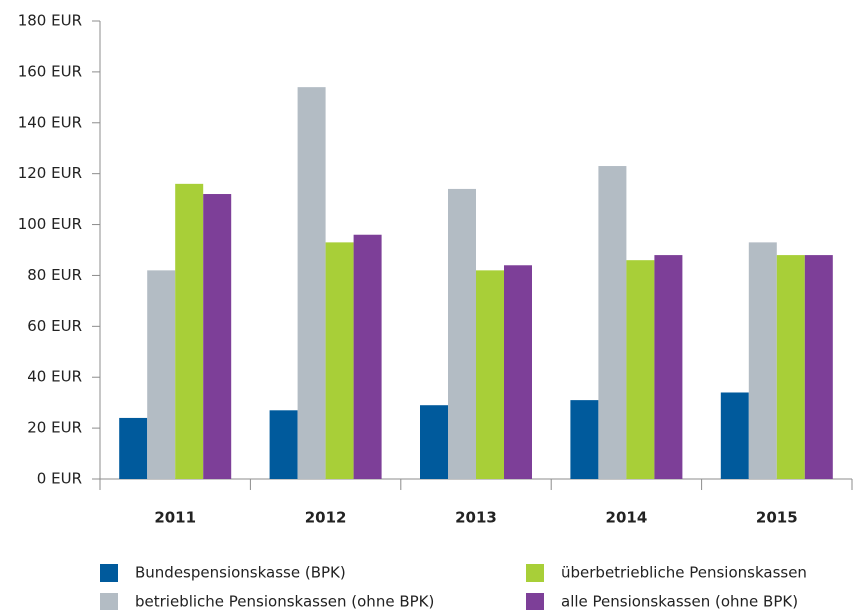  Describe the element at coordinates (284, 601) in the screenshot. I see `legend-label: betriebliche Pensionskassen (ohne BPK)` at that location.